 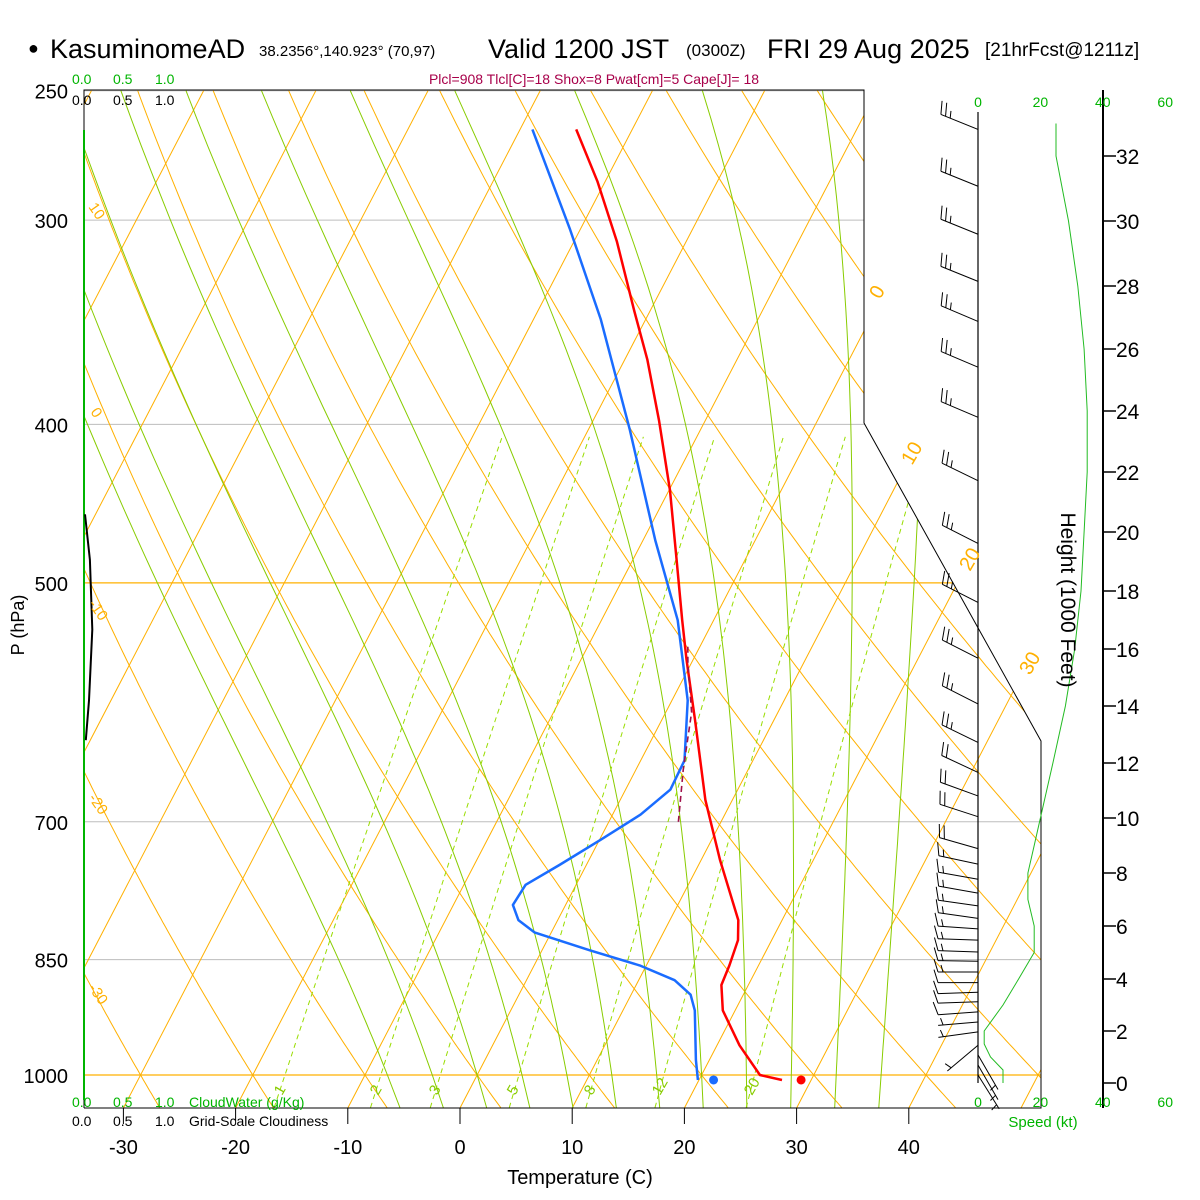 I want to click on temperature-tick-label: -30, so click(x=123, y=1148).